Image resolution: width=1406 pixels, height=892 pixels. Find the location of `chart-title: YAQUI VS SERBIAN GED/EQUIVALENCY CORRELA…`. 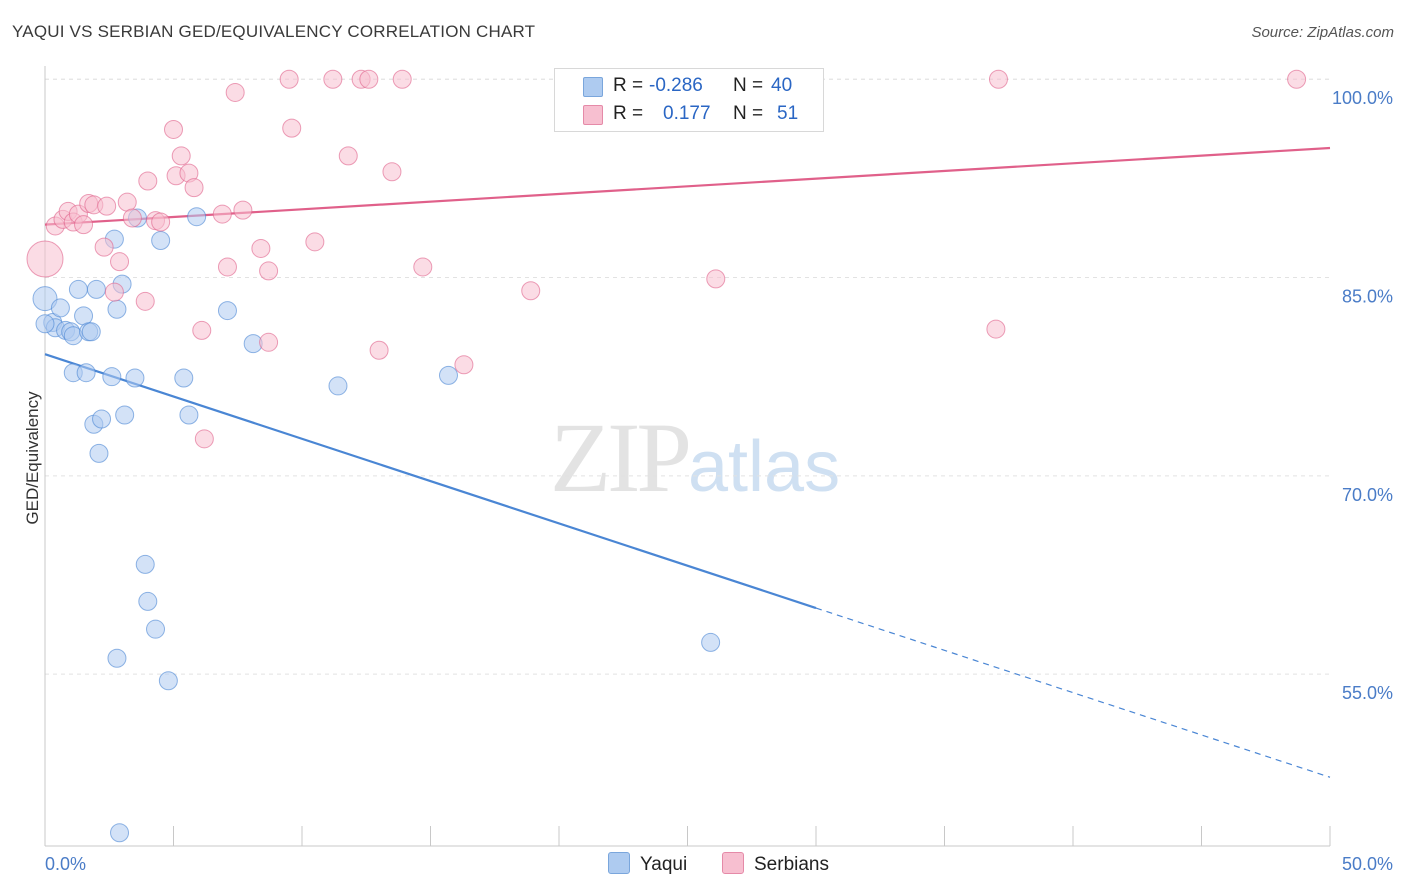

chart-title: YAQUI VS SERBIAN GED/EQUIVALENCY CORRELA… is located at coordinates (274, 31).